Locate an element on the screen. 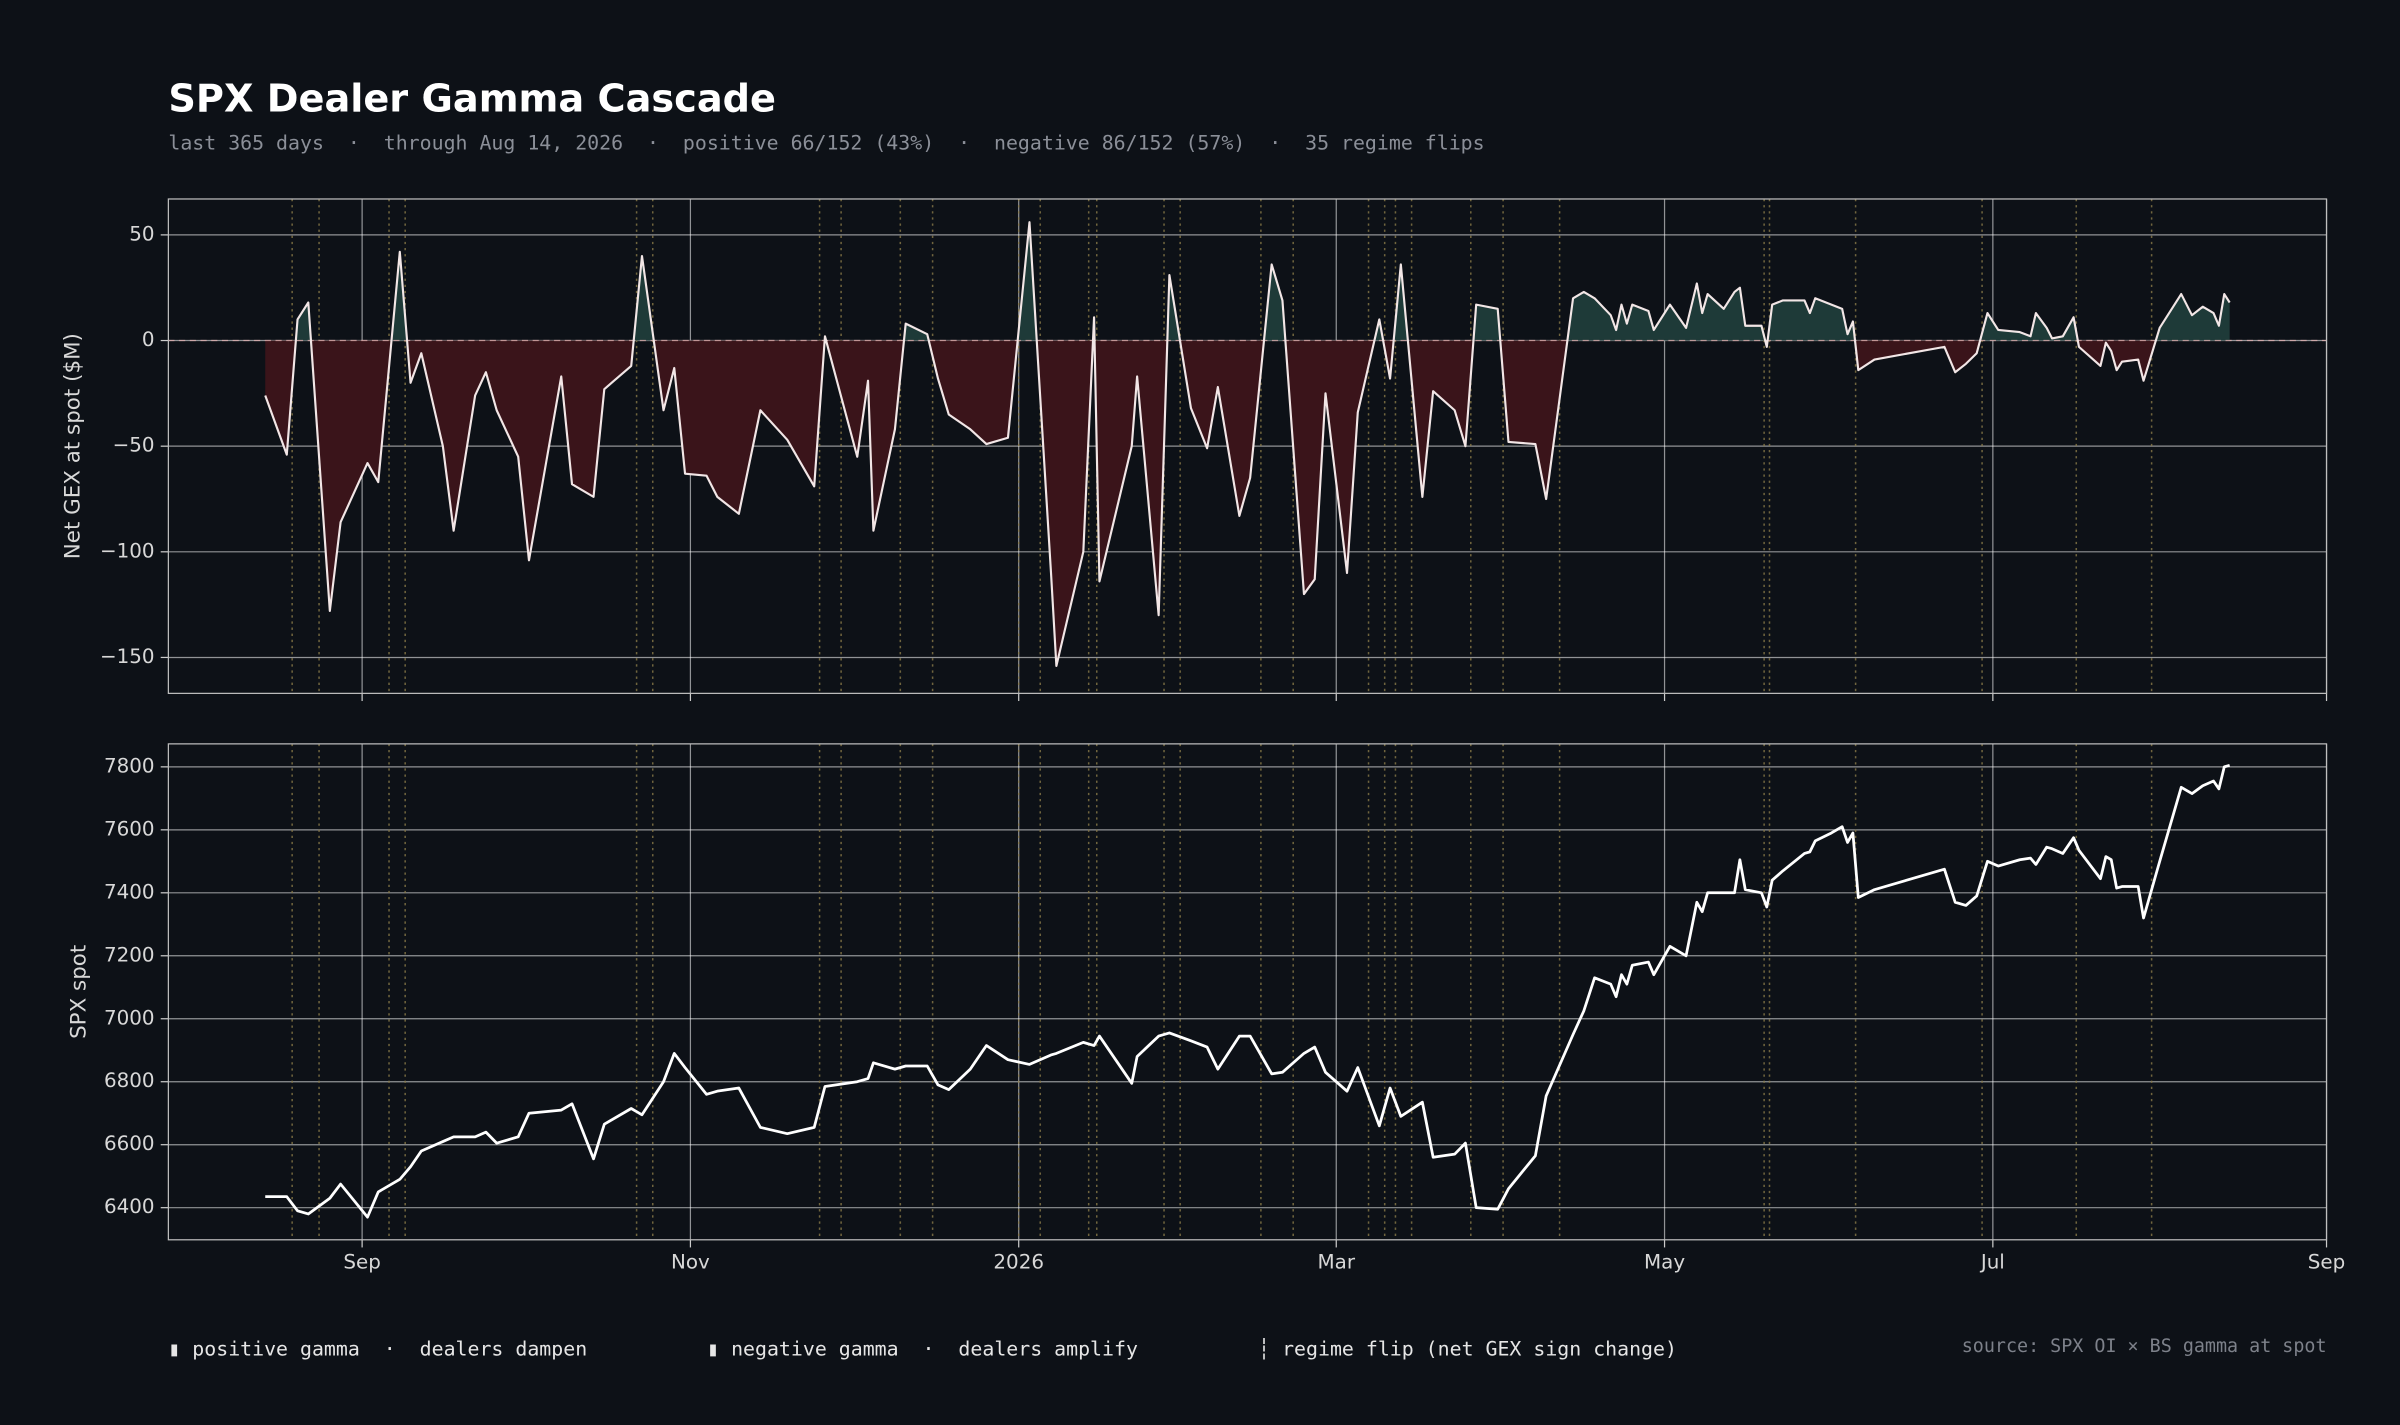 This screenshot has width=2400, height=1425. title: SPX Dealer Gamma Cascade is located at coordinates (472, 99).